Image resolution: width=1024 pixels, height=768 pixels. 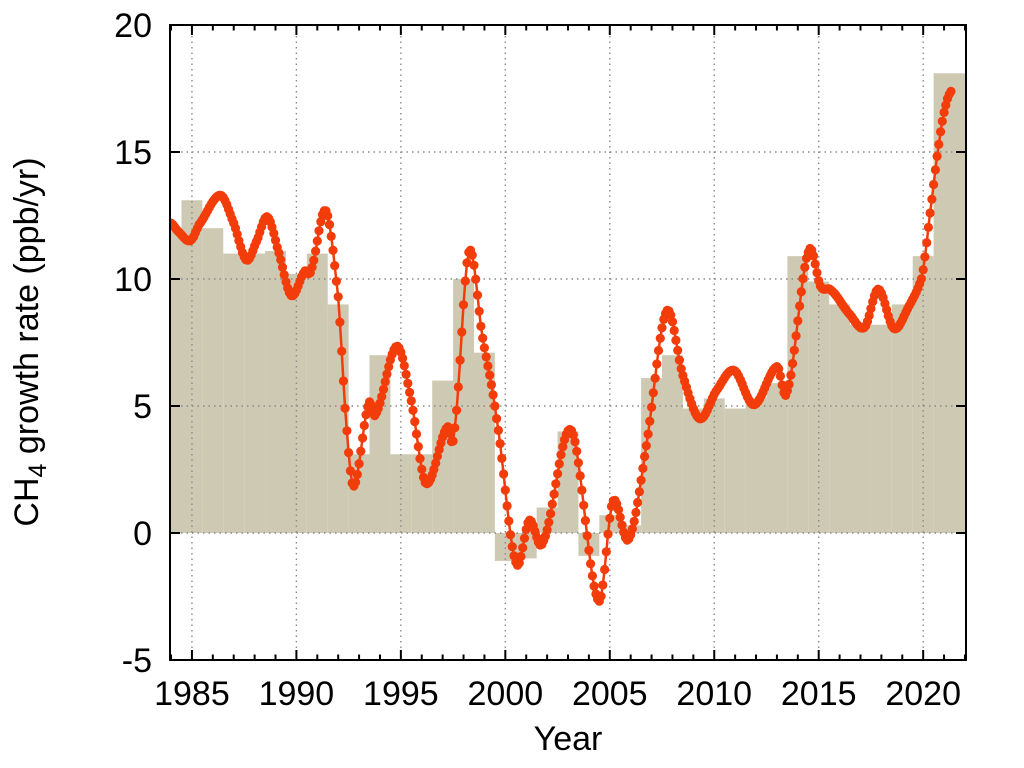 I want to click on y-axis-title: CH4 growth rate (ppb/yr), so click(x=30, y=341).